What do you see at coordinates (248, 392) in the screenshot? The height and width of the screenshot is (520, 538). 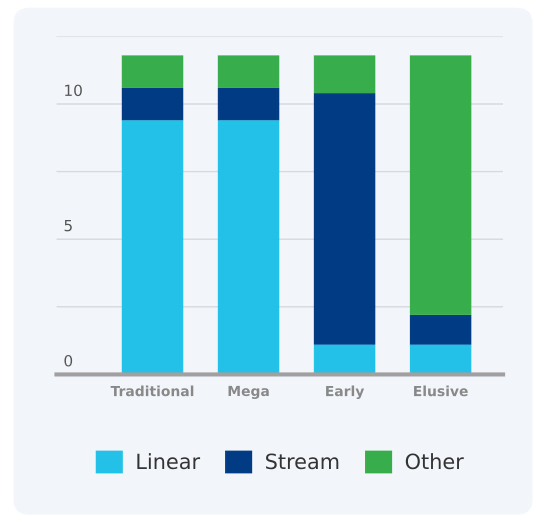 I see `x-tick-label: Mega` at bounding box center [248, 392].